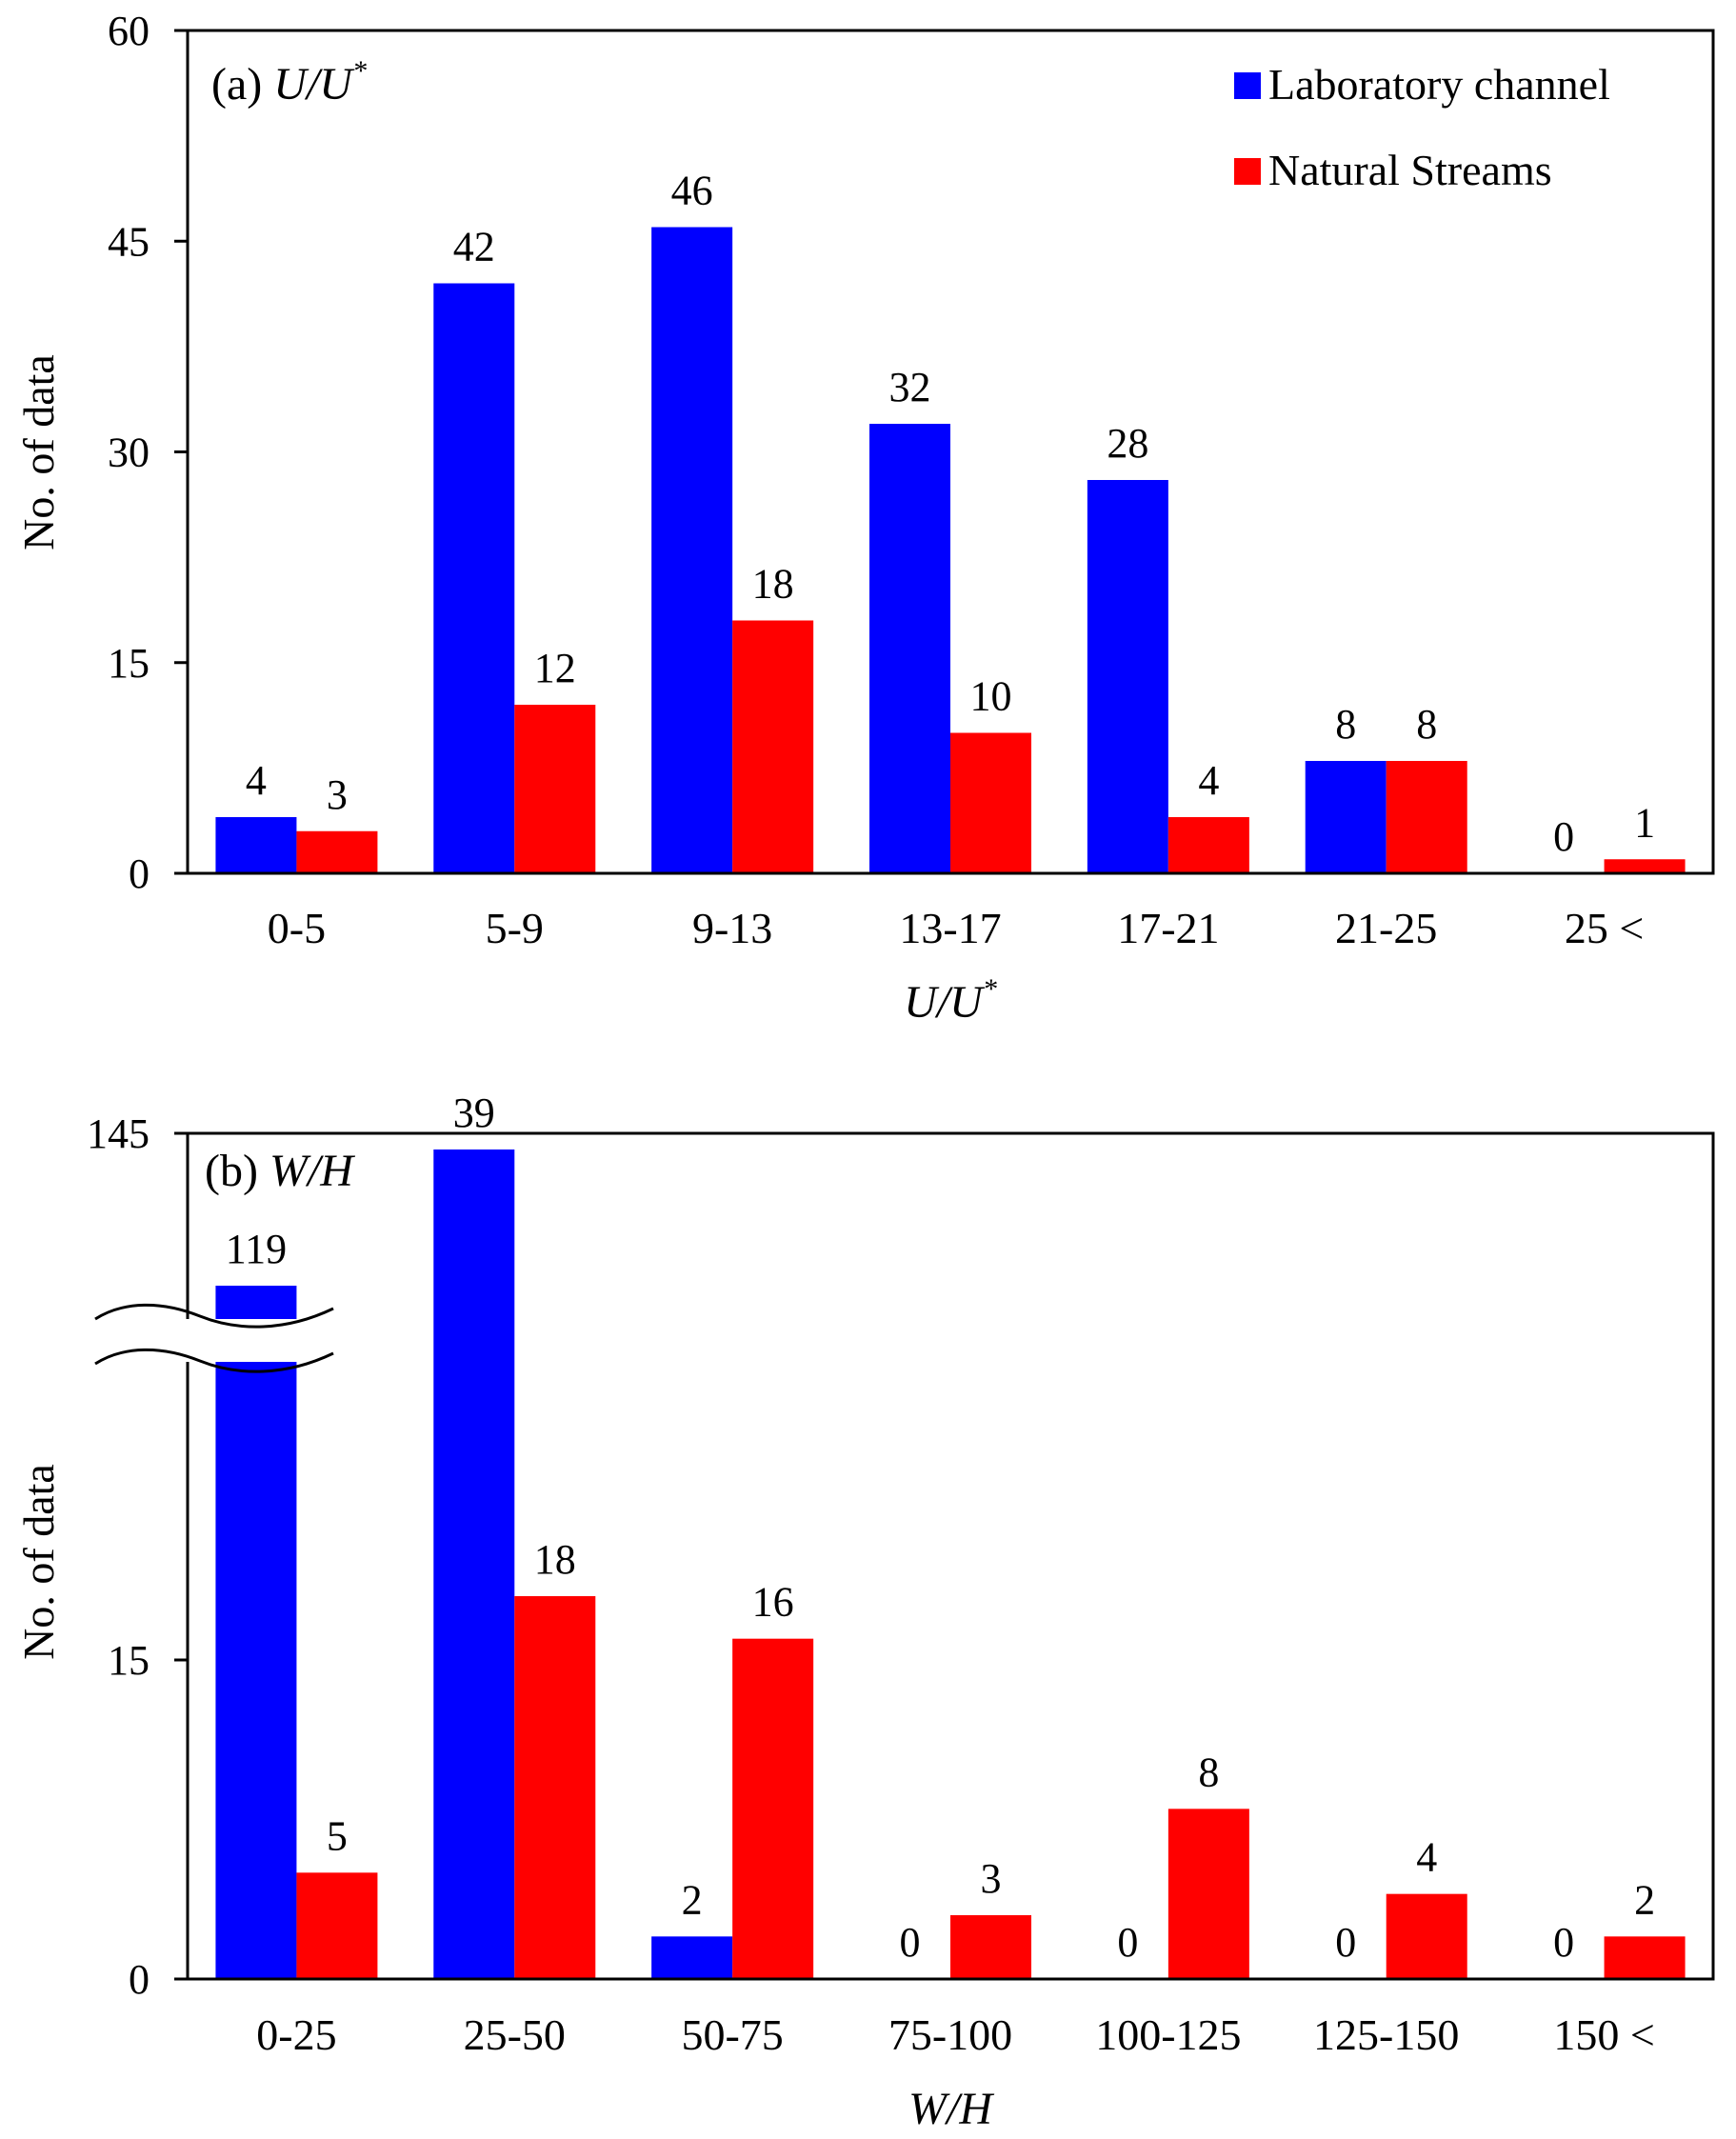 This screenshot has width=1736, height=2139. I want to click on y-tick-label: 145, so click(118, 1134).